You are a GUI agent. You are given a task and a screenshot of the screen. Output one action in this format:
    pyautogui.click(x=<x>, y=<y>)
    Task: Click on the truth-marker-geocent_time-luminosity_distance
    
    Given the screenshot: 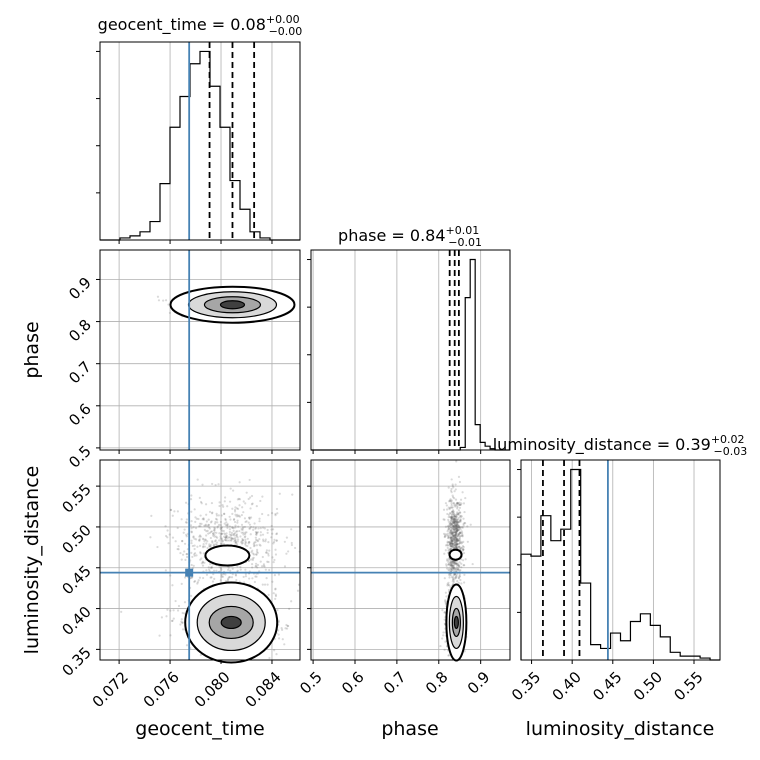 What is the action you would take?
    pyautogui.click(x=189, y=572)
    